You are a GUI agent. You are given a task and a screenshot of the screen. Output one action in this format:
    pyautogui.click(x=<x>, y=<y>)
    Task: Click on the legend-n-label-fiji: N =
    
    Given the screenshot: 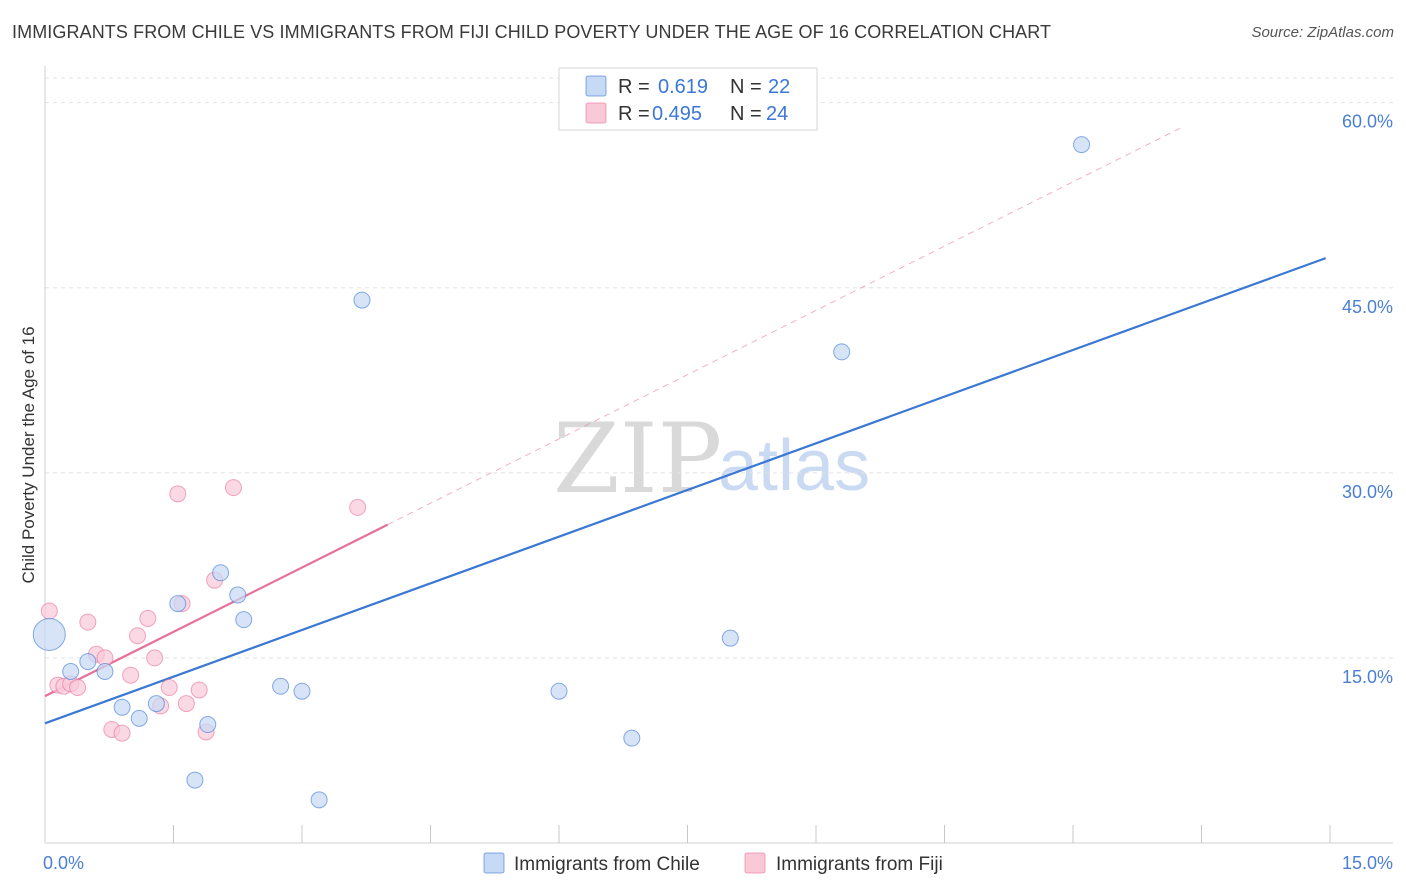 What is the action you would take?
    pyautogui.click(x=746, y=114)
    